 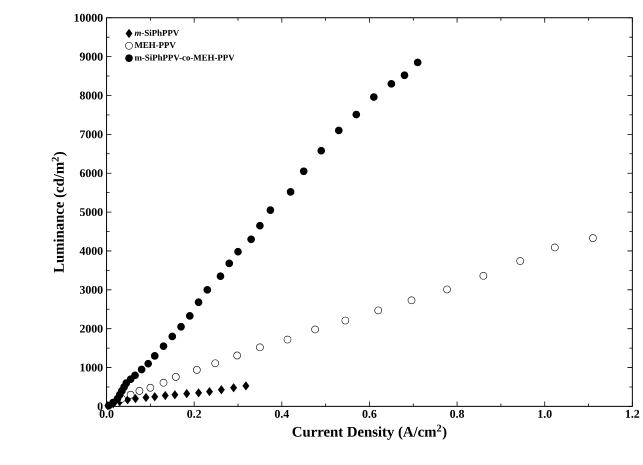 What do you see at coordinates (91, 251) in the screenshot?
I see `y-tick-label: 4000` at bounding box center [91, 251].